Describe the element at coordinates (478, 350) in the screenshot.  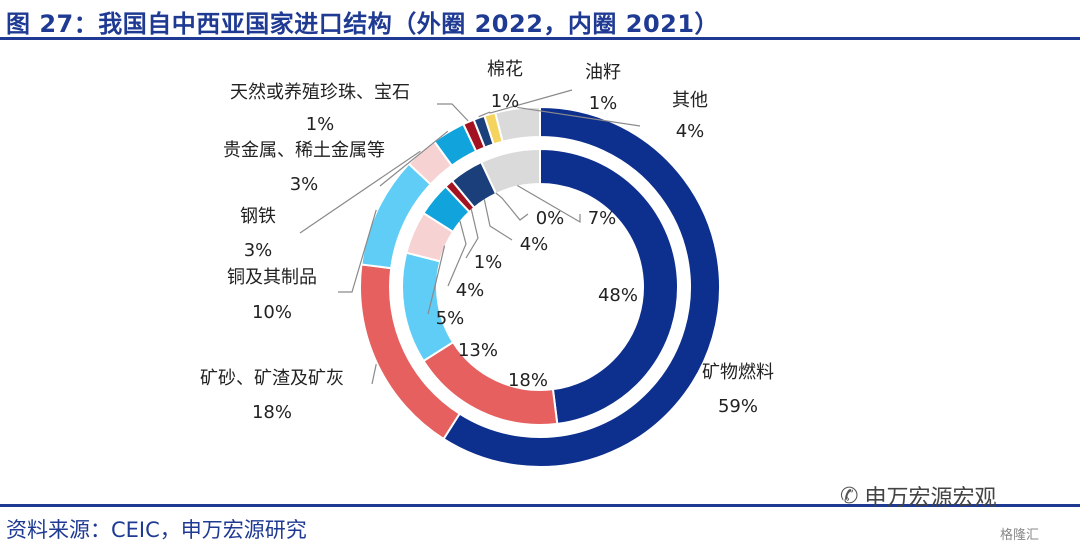
I see `inner-value-label-copper: 13%` at that location.